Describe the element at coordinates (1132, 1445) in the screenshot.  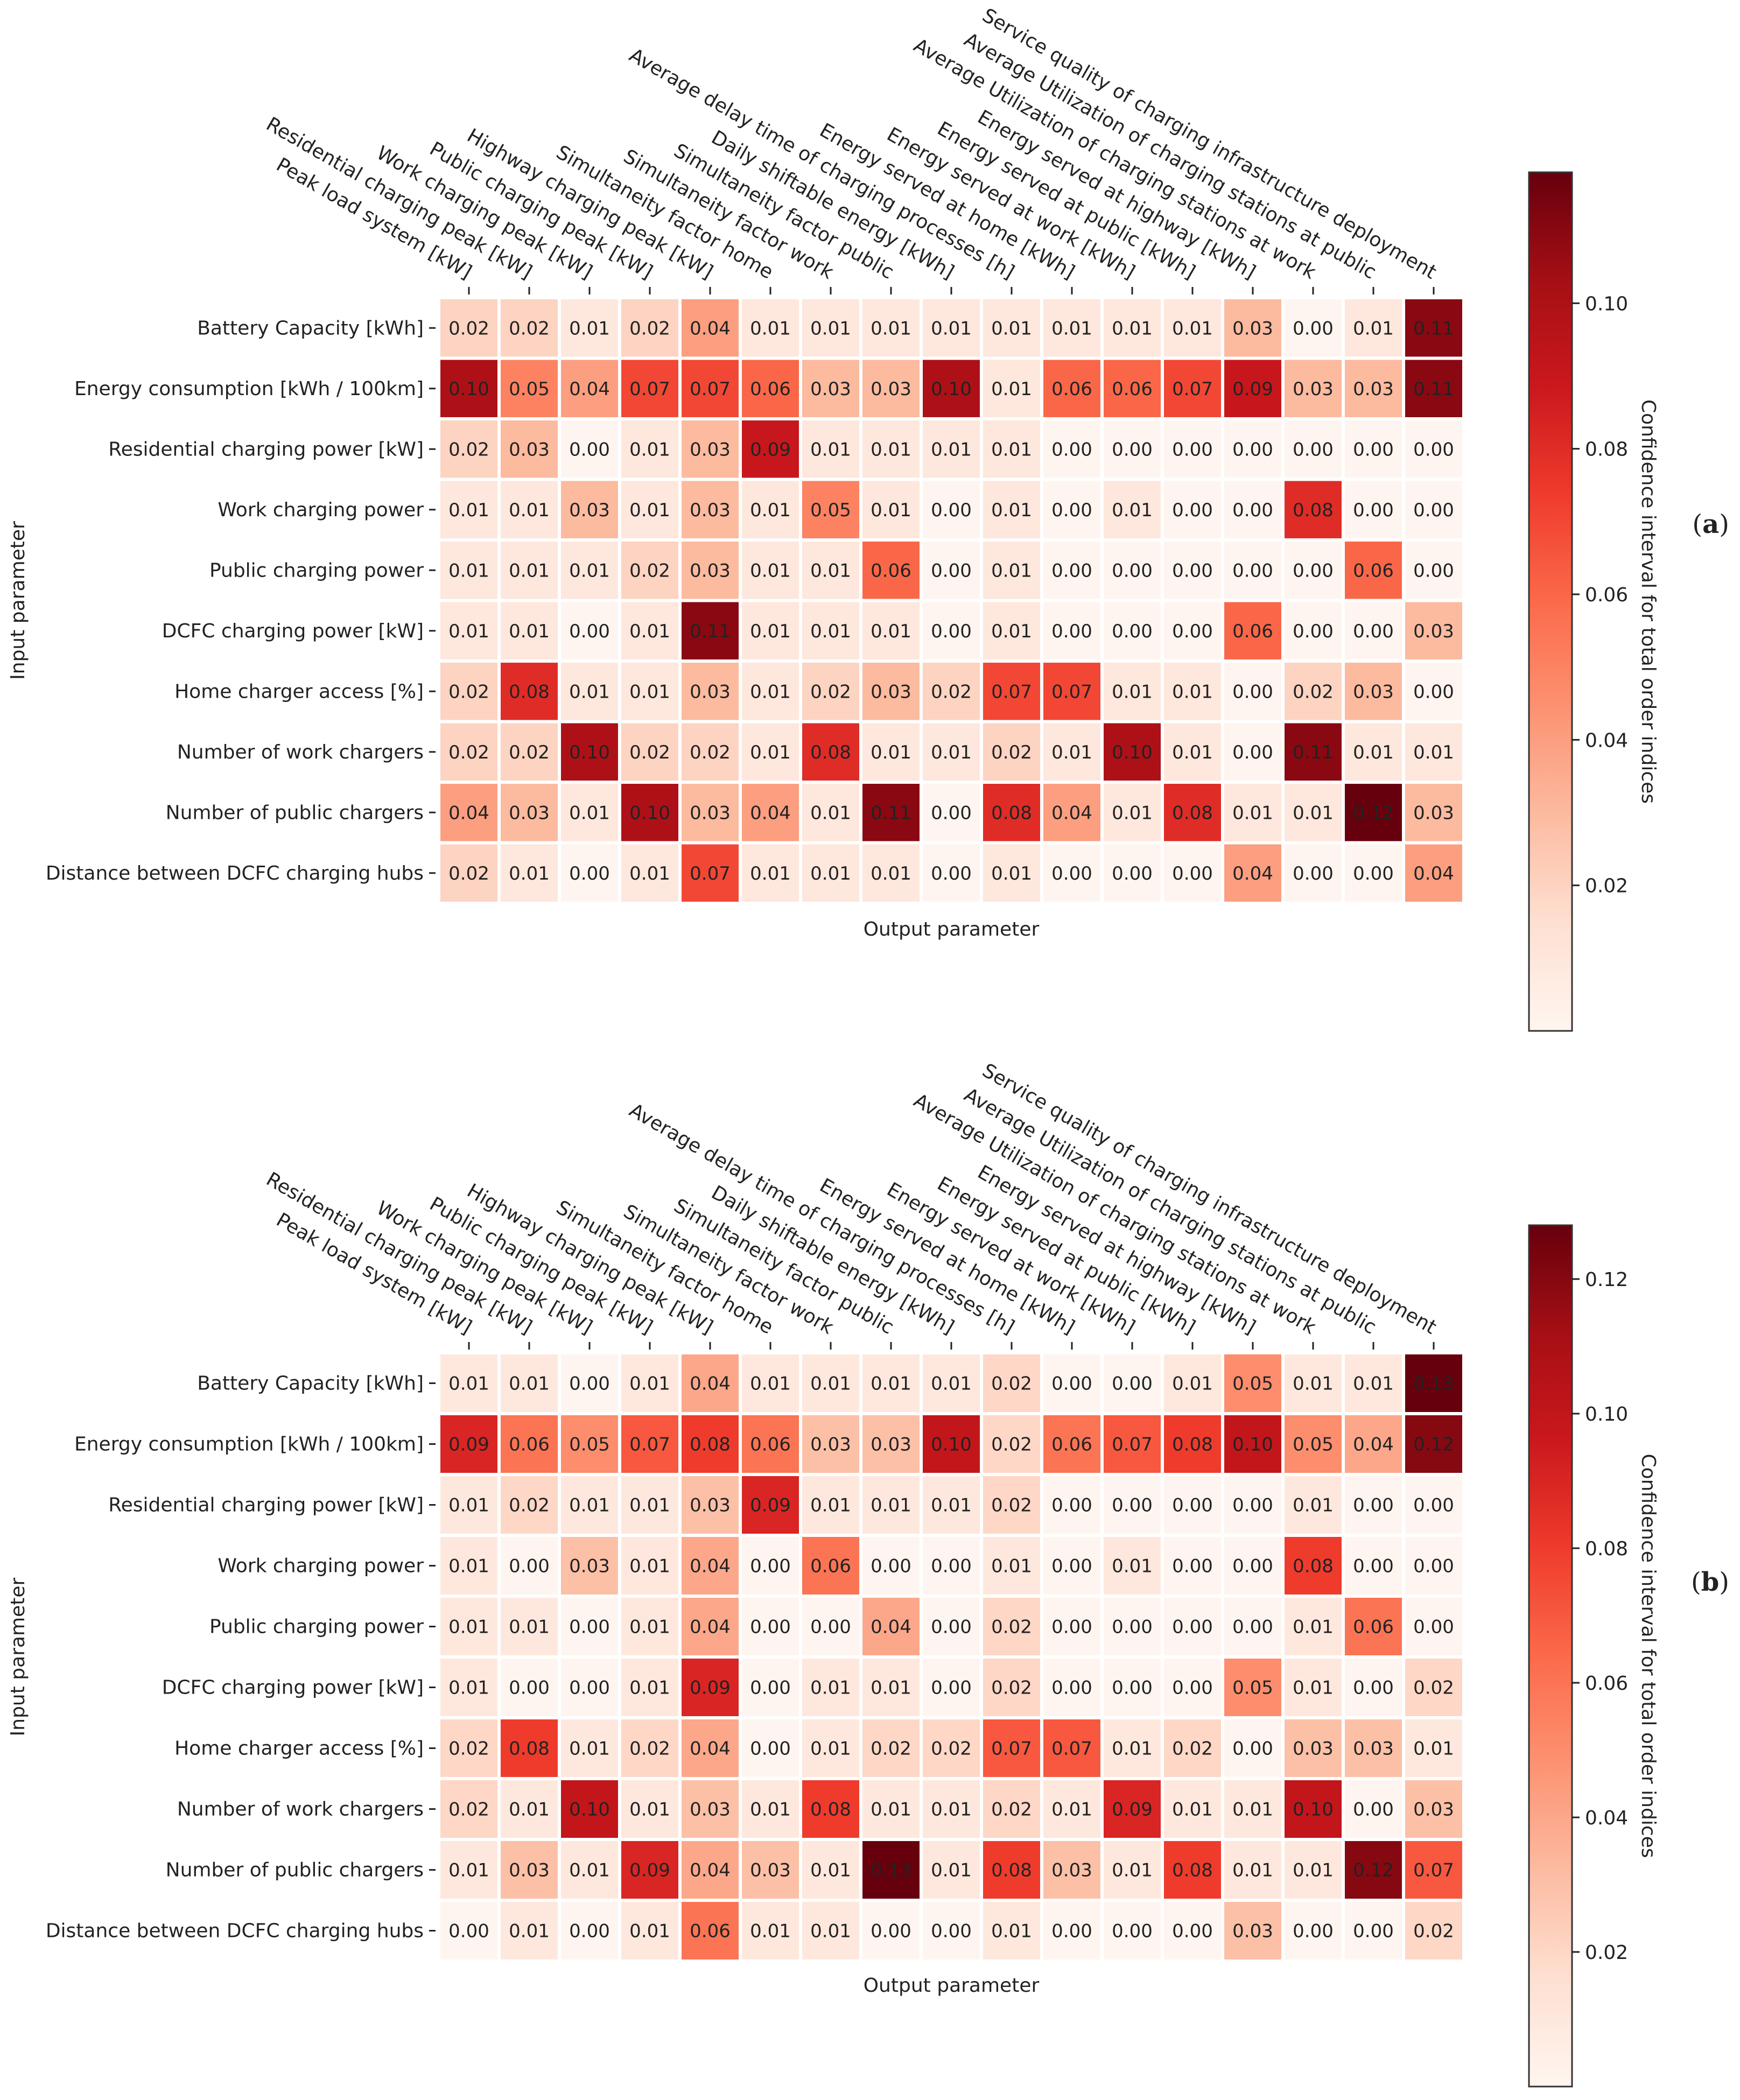
I see `cell-value-label: 0.07` at that location.